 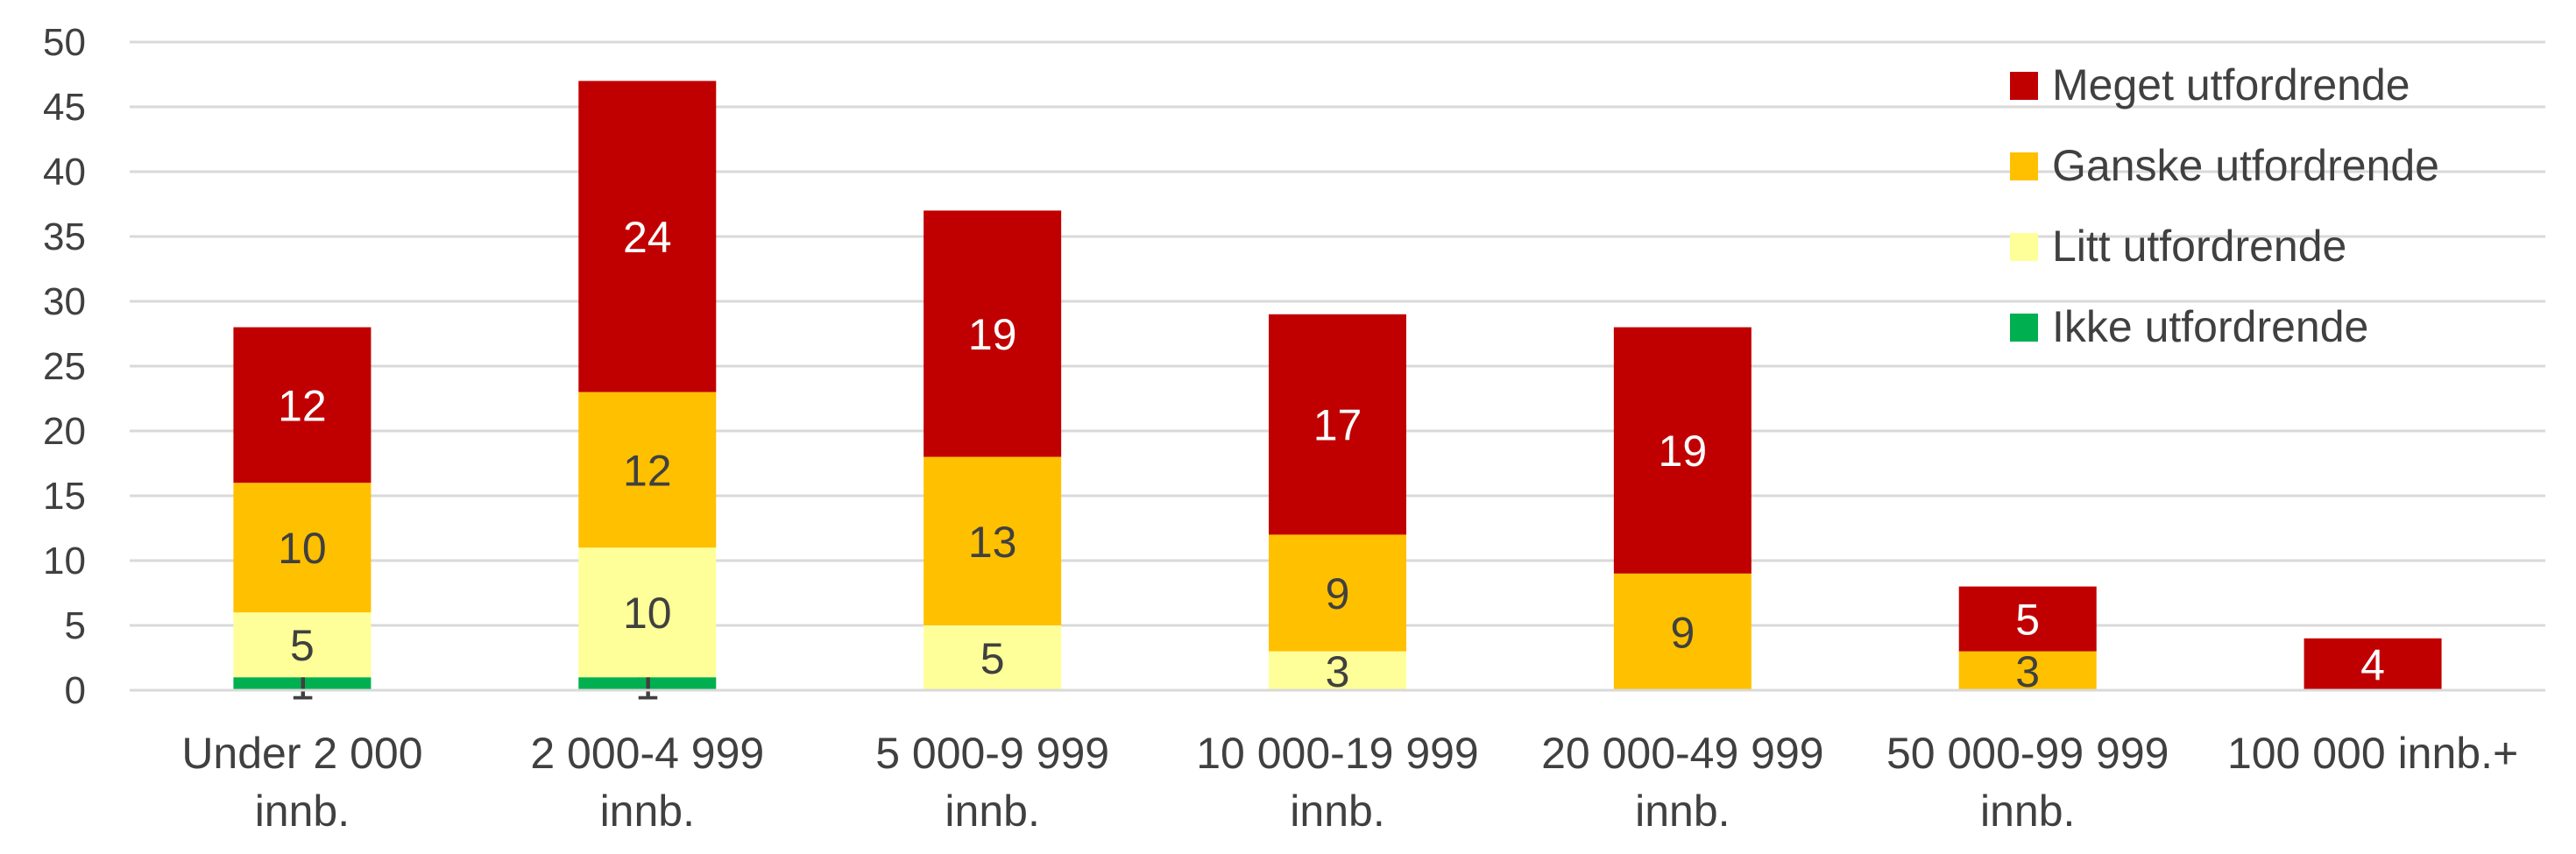 I want to click on x-category-label: 50 000-99 999, so click(x=2027, y=753).